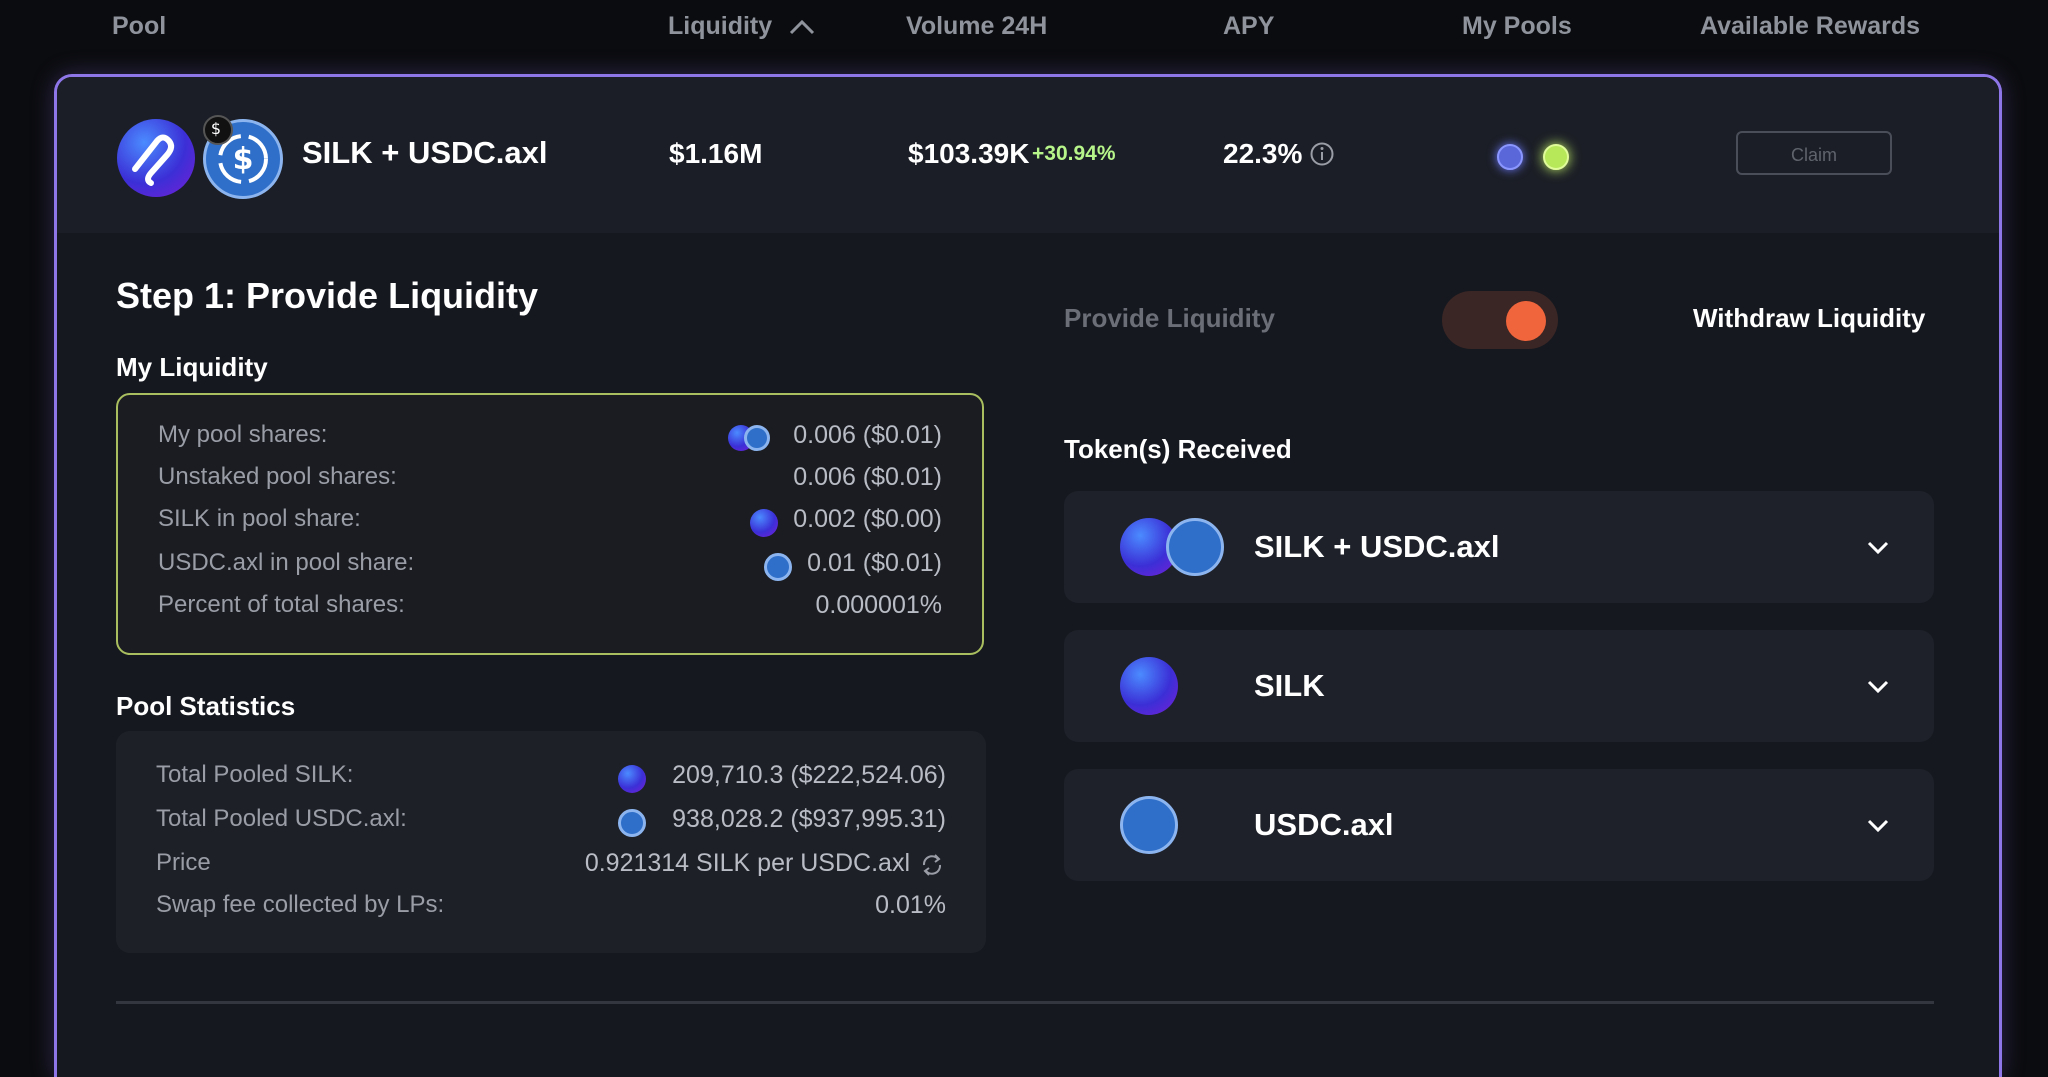  What do you see at coordinates (277, 476) in the screenshot?
I see `unstaked-pool-shares-label: Unstaked pool shares:` at bounding box center [277, 476].